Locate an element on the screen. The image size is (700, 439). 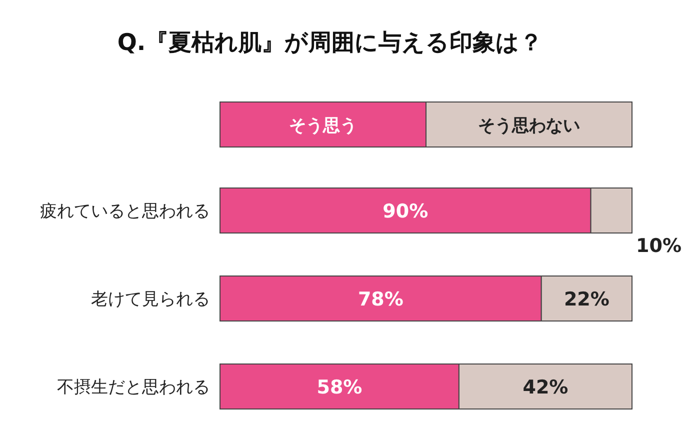
data-label: 58% is located at coordinates (339, 387).